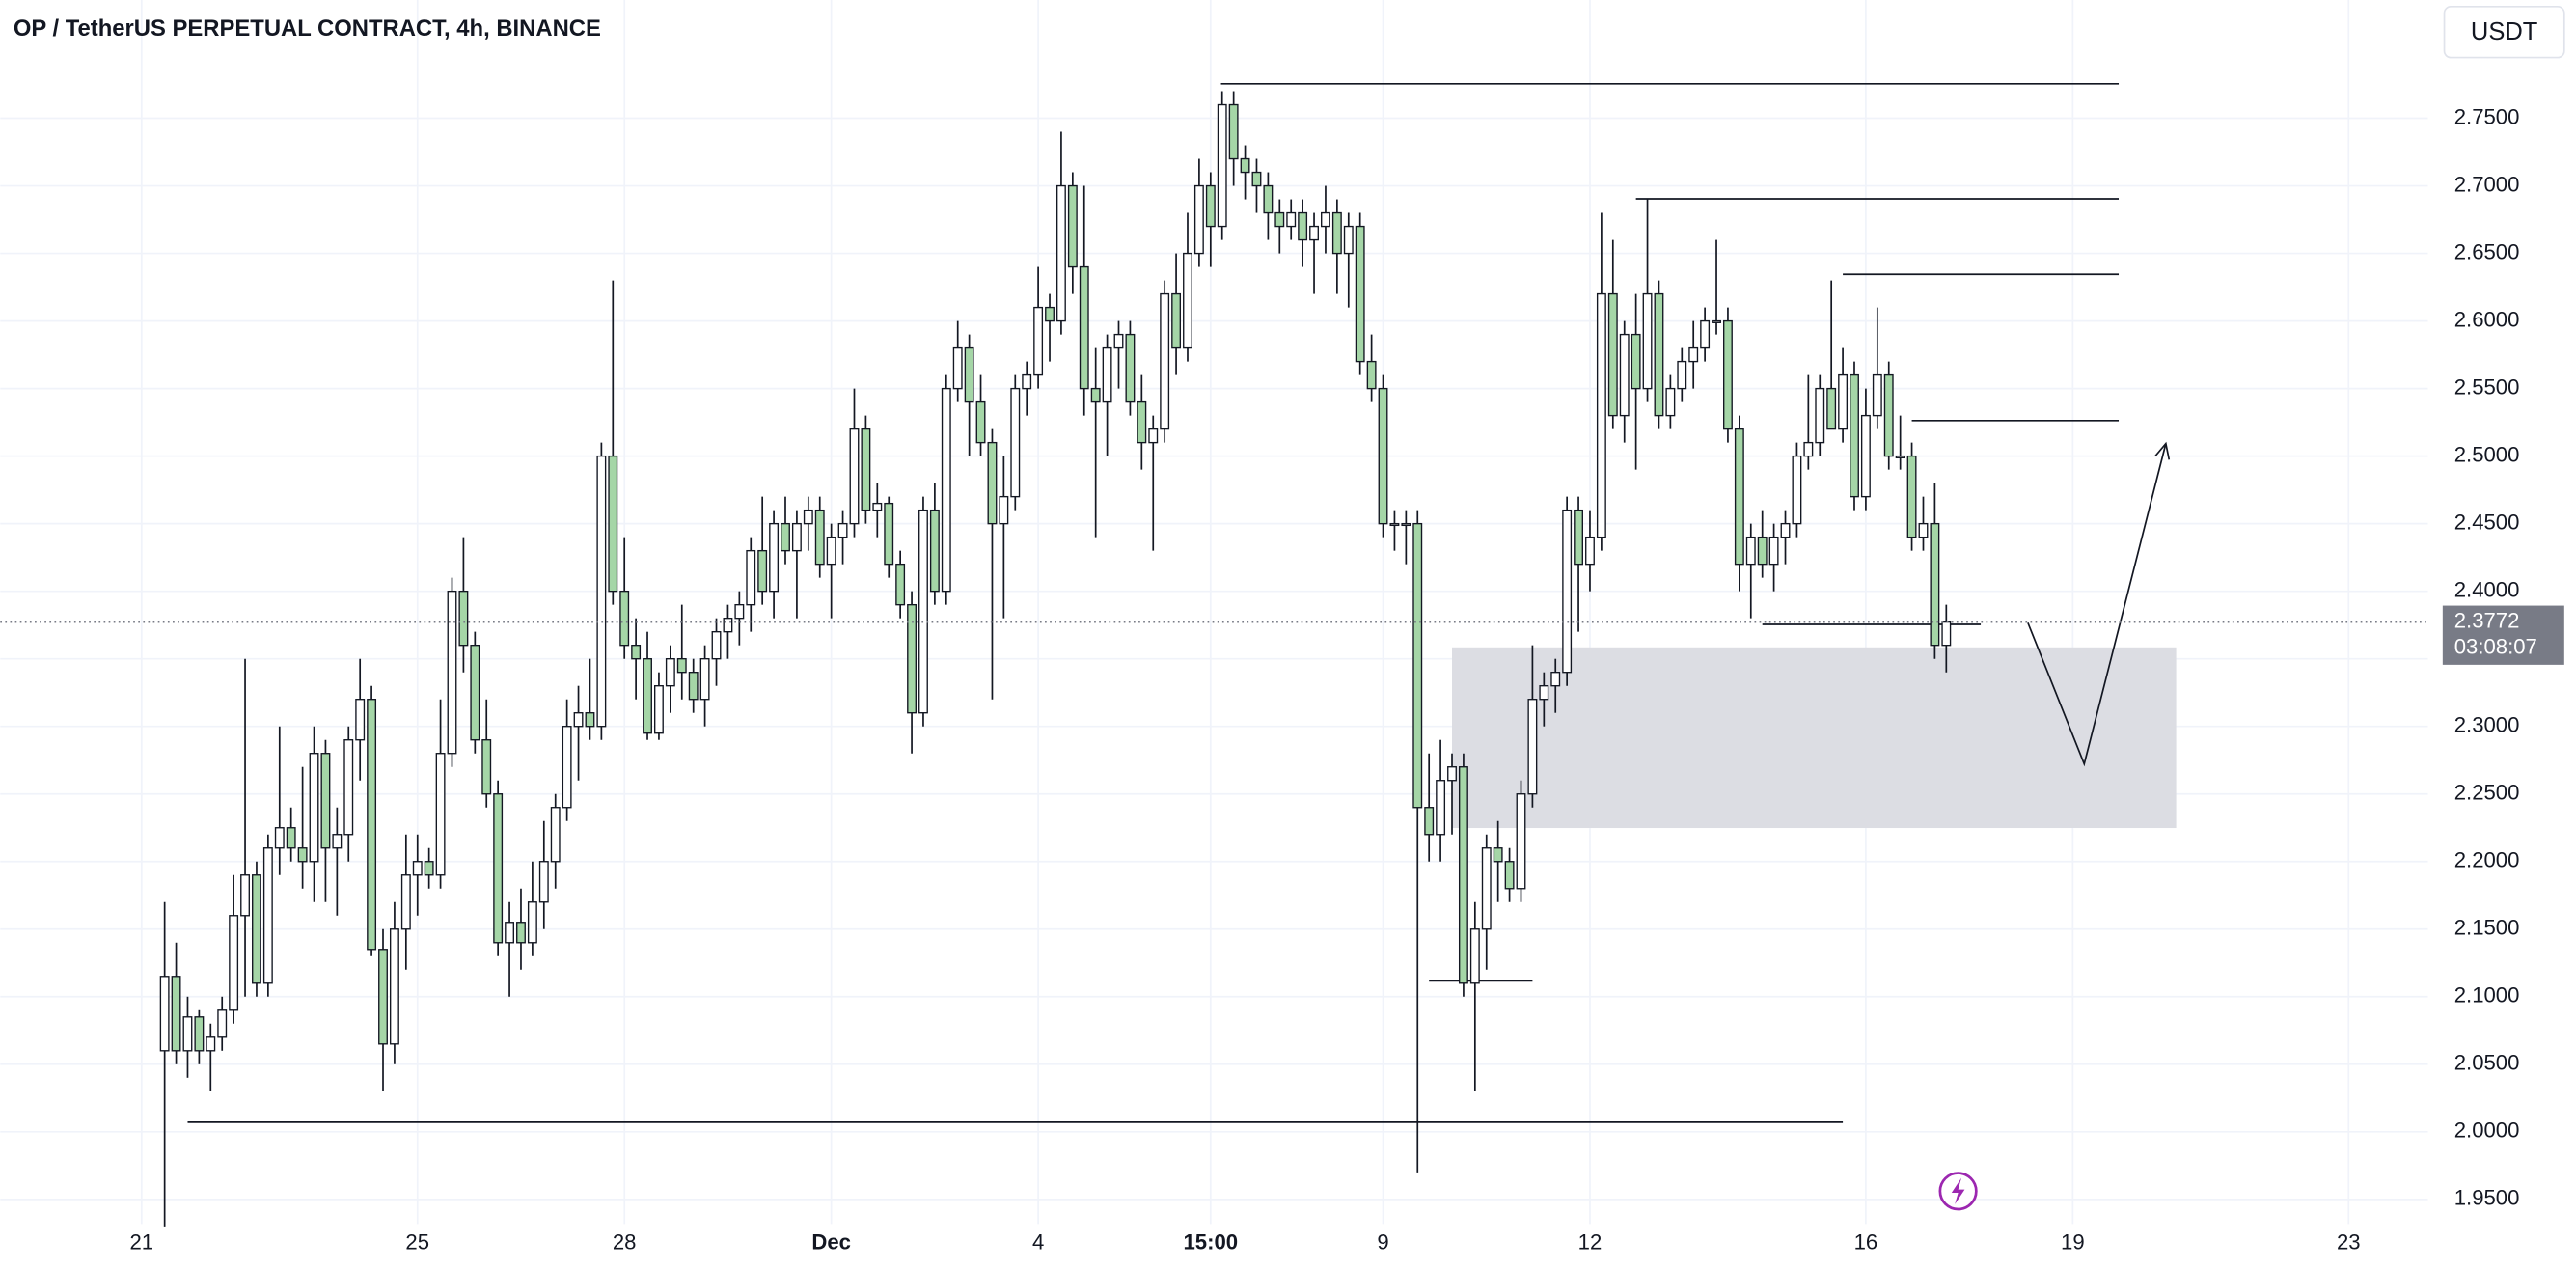  What do you see at coordinates (1590, 1243) in the screenshot?
I see `x-tick-label: 12` at bounding box center [1590, 1243].